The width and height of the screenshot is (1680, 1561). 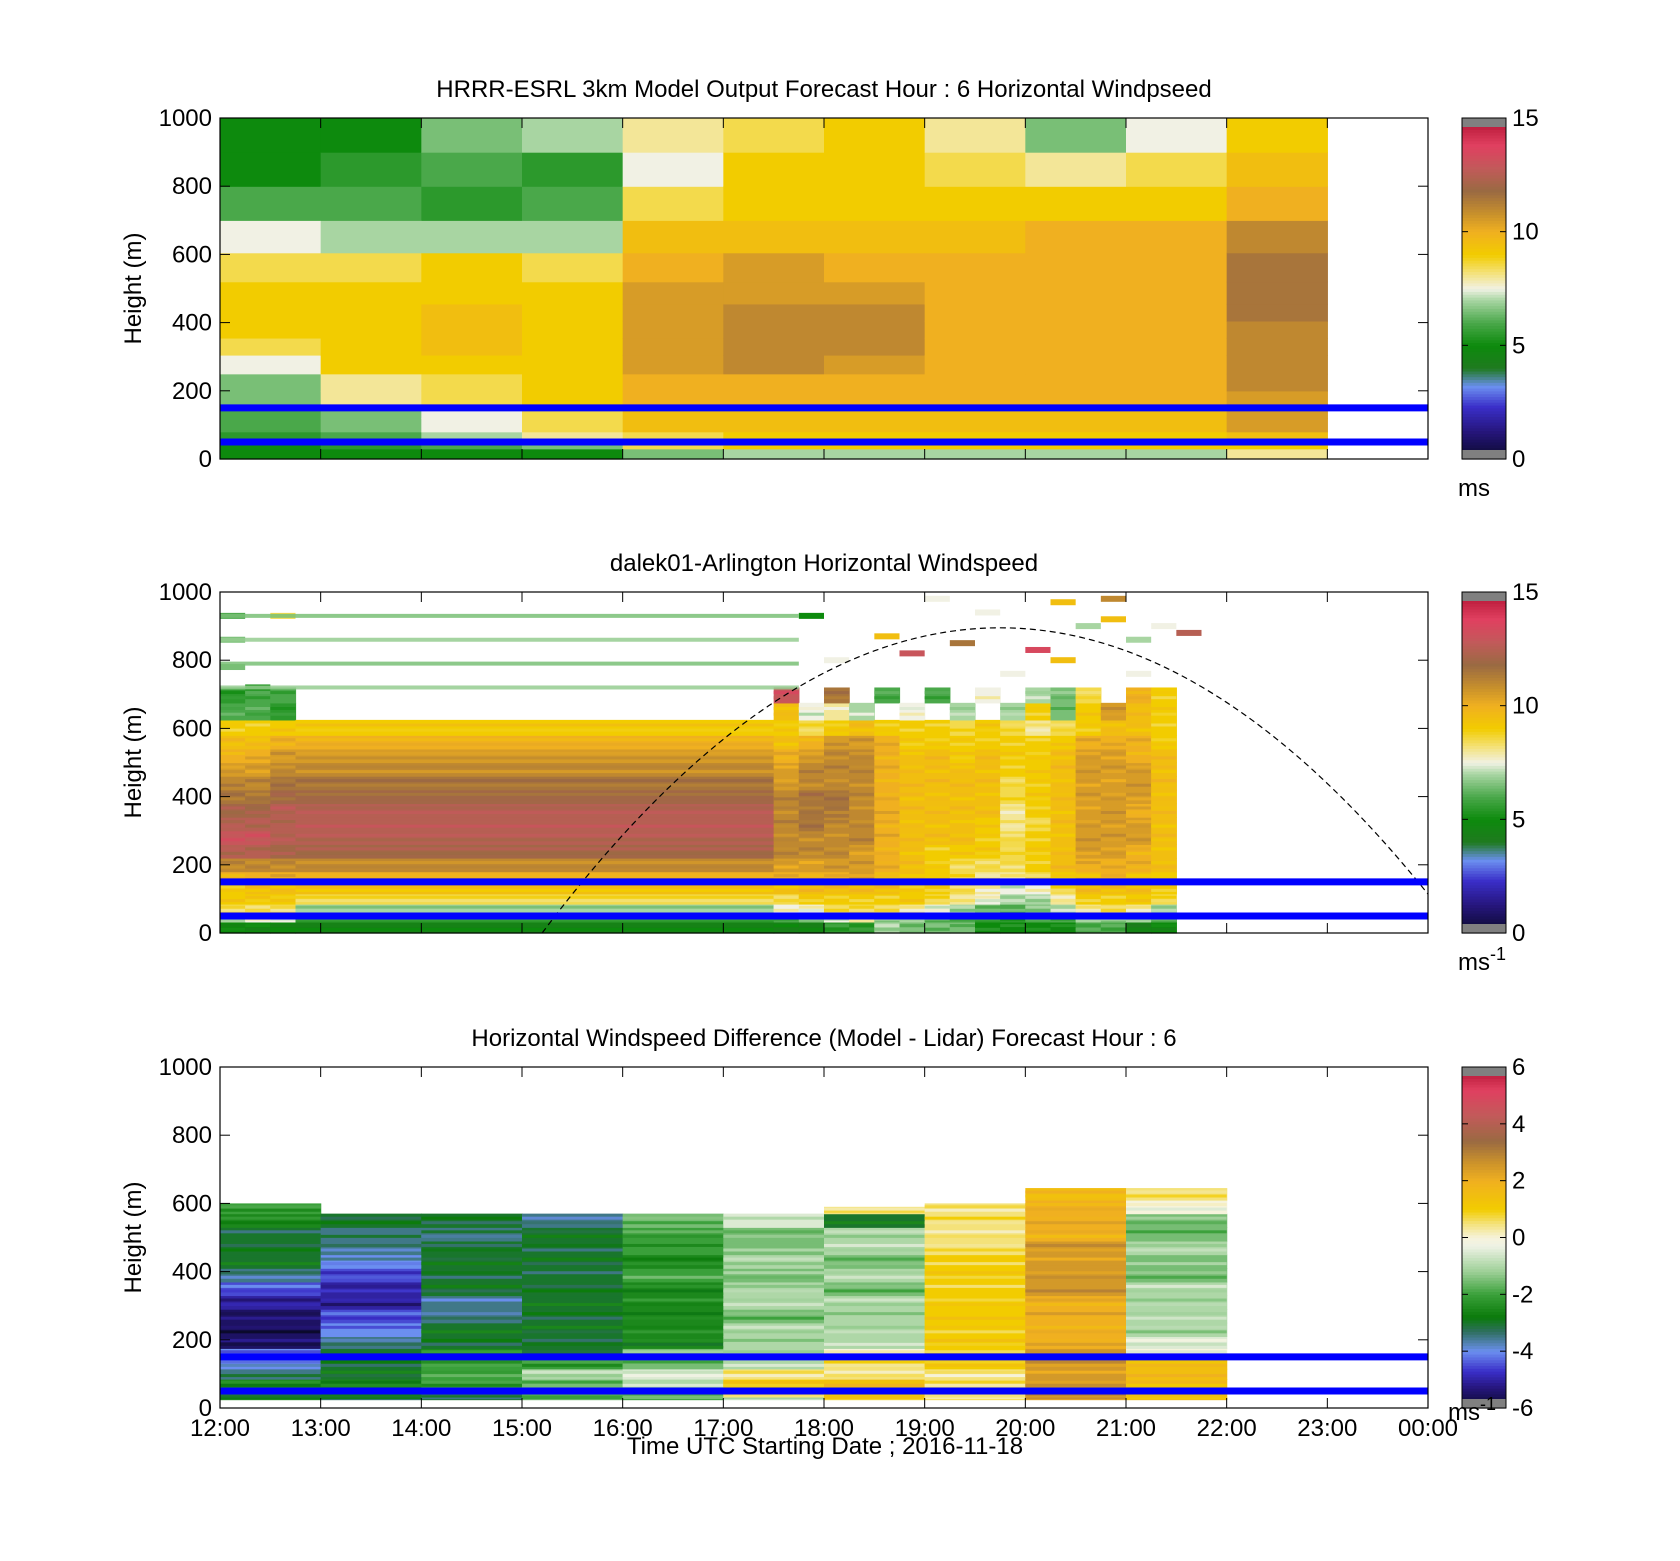 What do you see at coordinates (1227, 1428) in the screenshot?
I see `x-tick-label: 22:00` at bounding box center [1227, 1428].